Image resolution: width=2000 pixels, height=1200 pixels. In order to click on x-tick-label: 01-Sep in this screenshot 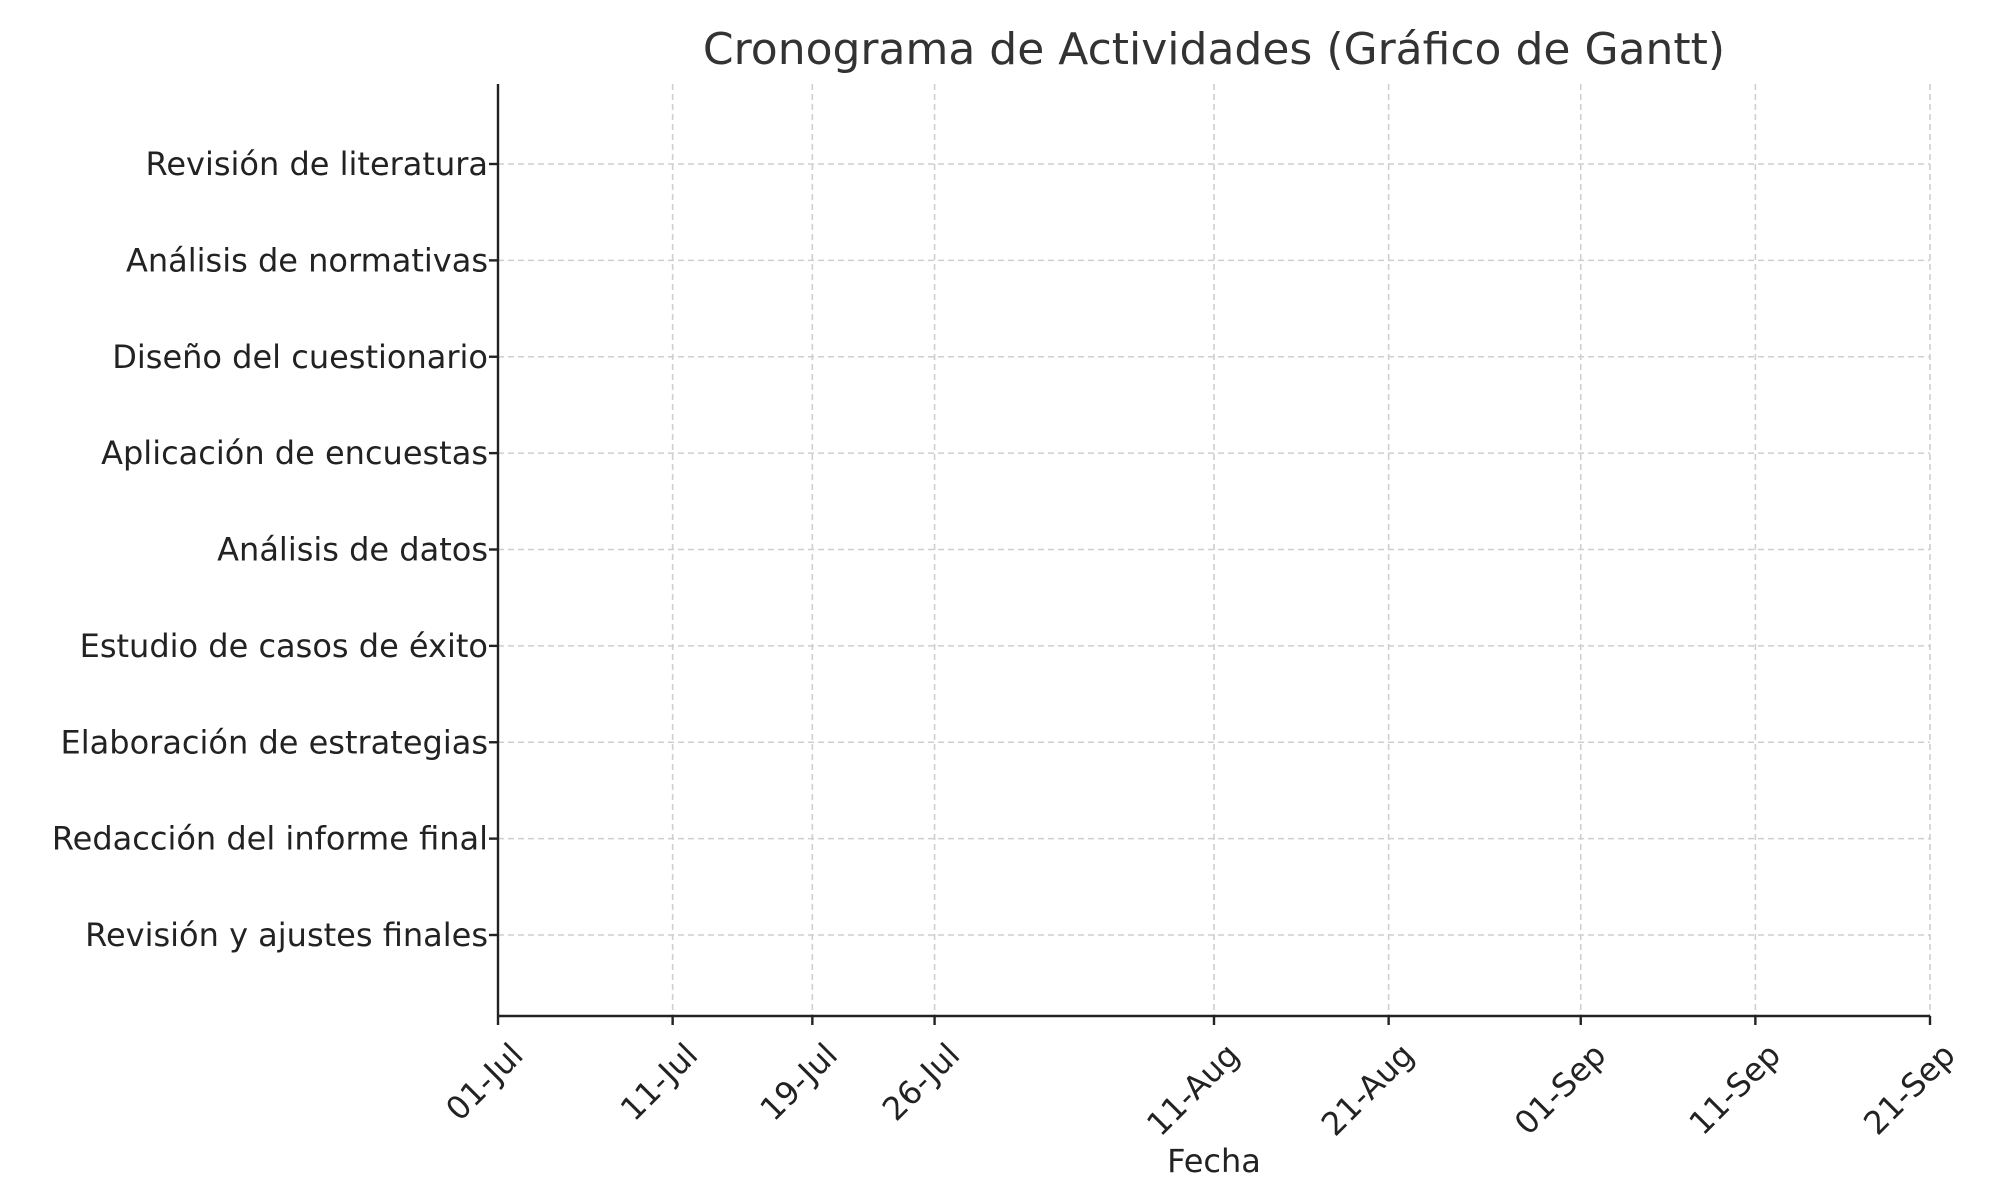, I will do `click(1560, 1089)`.